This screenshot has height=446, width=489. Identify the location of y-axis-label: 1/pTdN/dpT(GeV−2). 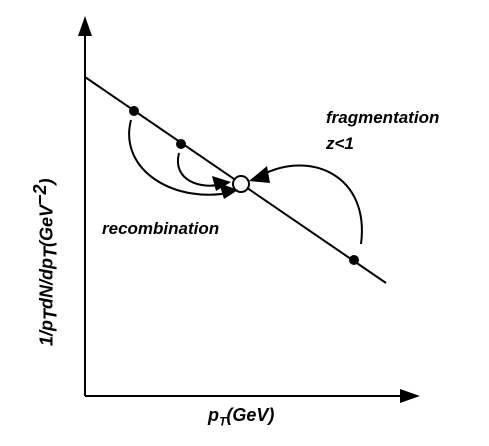
(45, 216).